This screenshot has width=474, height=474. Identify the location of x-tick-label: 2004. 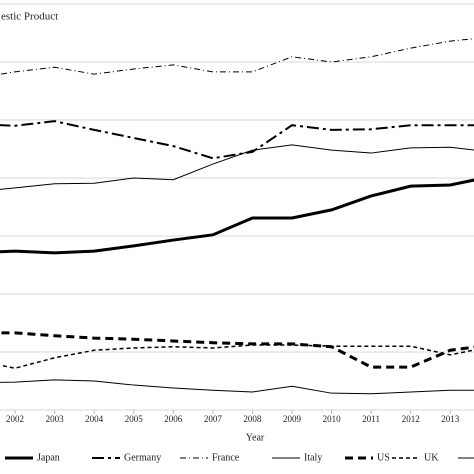
(94, 419).